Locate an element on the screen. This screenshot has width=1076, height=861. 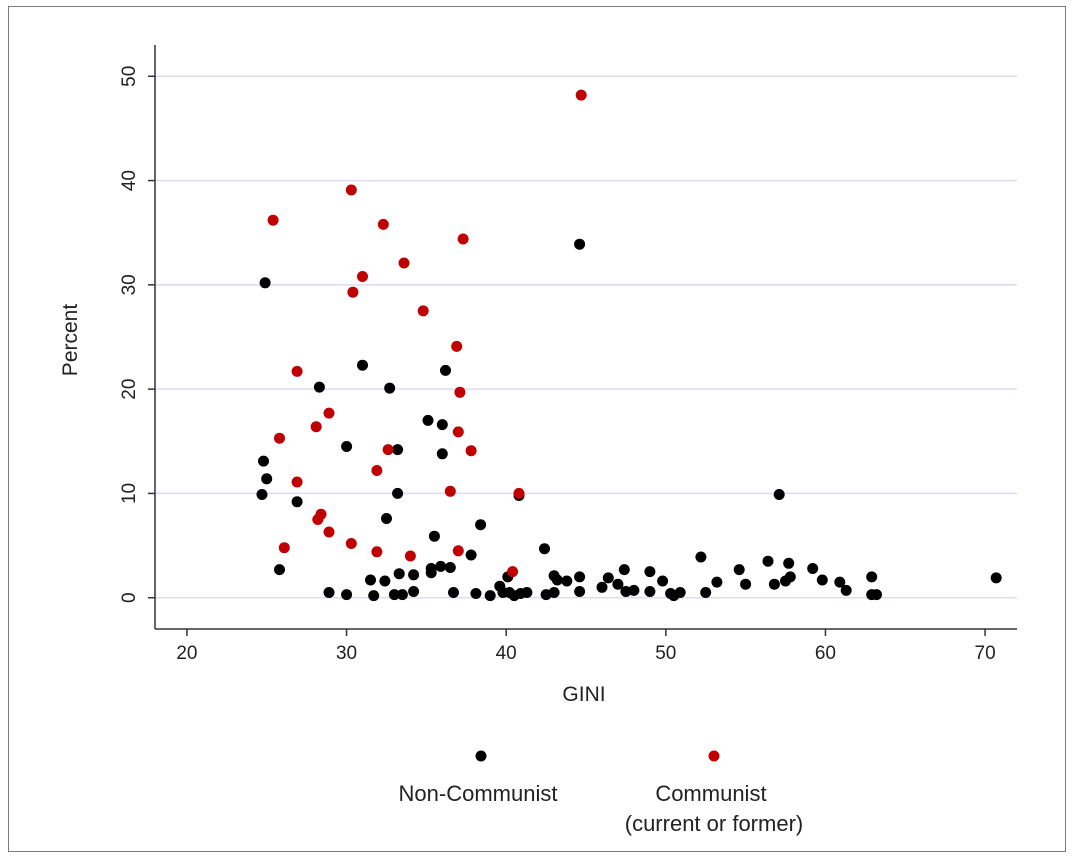
x-axis-title: GINI is located at coordinates (583, 694).